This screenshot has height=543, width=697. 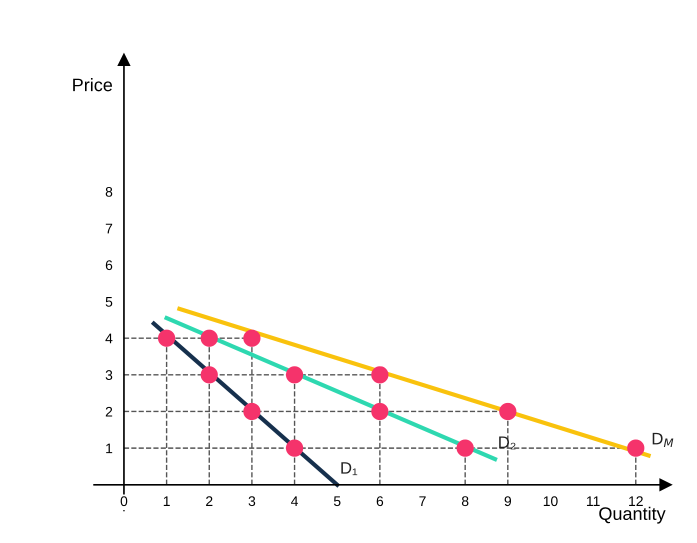 I want to click on x-axis-title: Quantity, so click(x=632, y=515).